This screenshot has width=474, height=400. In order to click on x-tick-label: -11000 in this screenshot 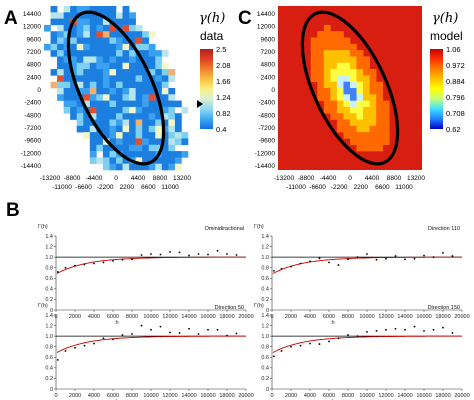, I will do `click(296, 187)`.